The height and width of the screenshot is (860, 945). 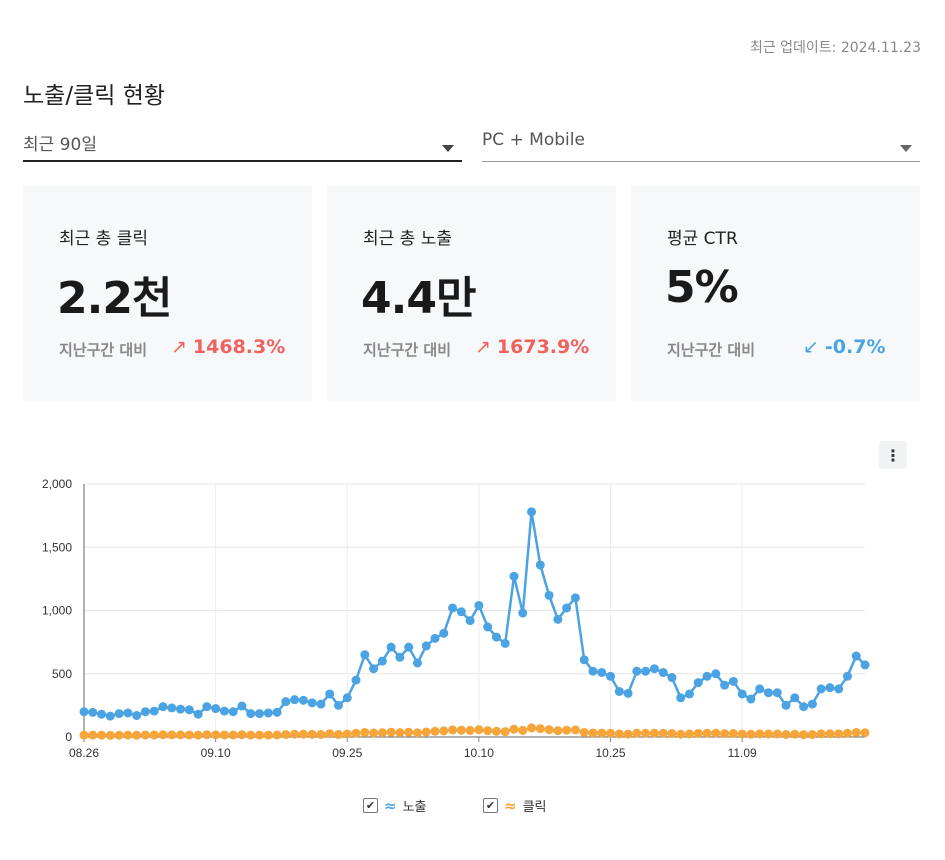 I want to click on card-value: 5%, so click(x=702, y=287).